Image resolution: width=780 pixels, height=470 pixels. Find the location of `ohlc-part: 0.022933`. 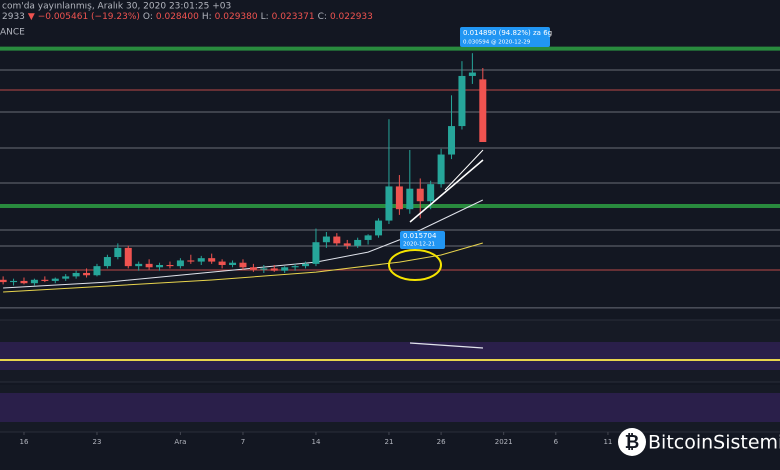

ohlc-part: 0.022933 is located at coordinates (351, 17).